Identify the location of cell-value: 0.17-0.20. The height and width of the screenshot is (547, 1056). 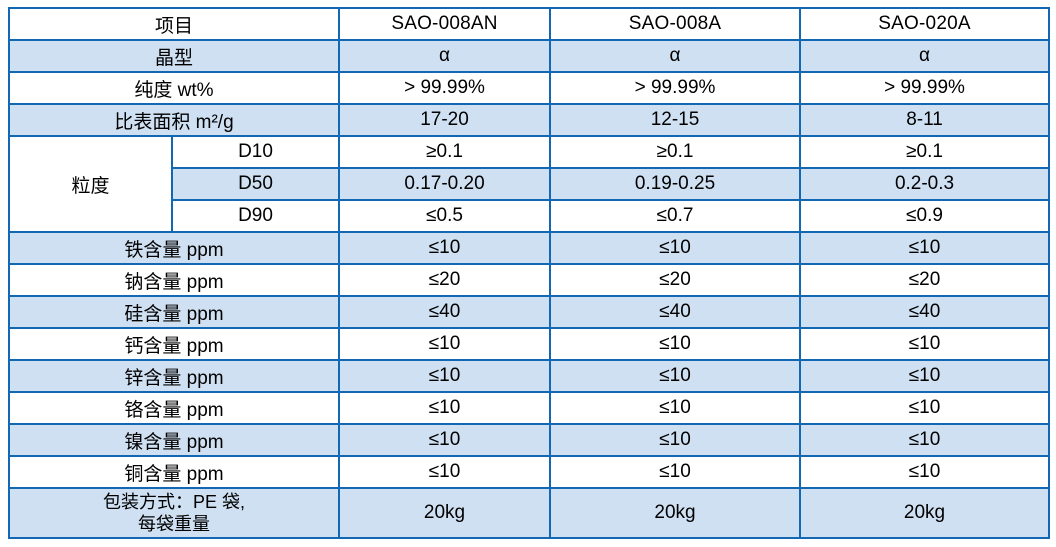
(445, 184).